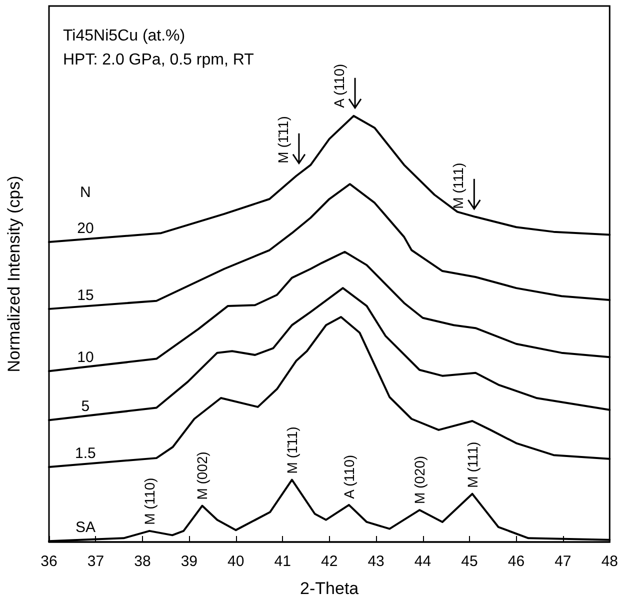 Image resolution: width=621 pixels, height=610 pixels. What do you see at coordinates (420, 480) in the screenshot?
I see `annotation: M (020)` at bounding box center [420, 480].